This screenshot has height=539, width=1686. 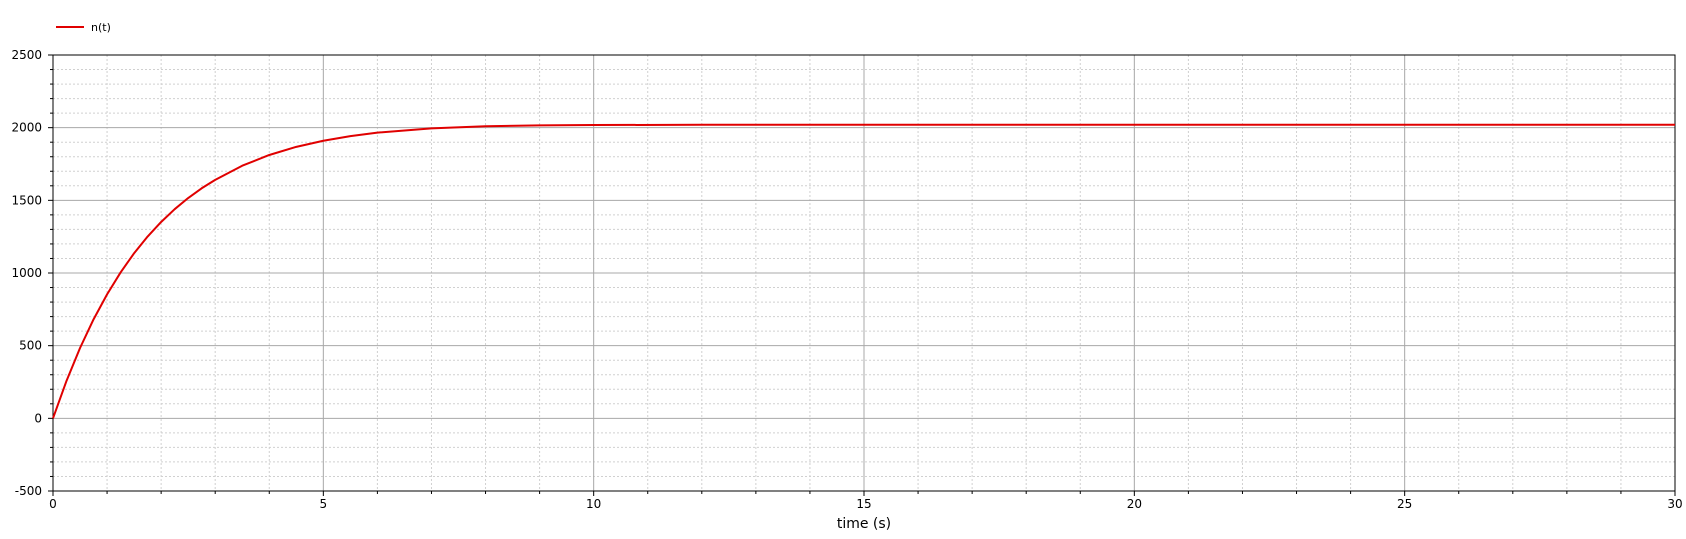 What do you see at coordinates (83, 27) in the screenshot?
I see `legend: n(t)` at bounding box center [83, 27].